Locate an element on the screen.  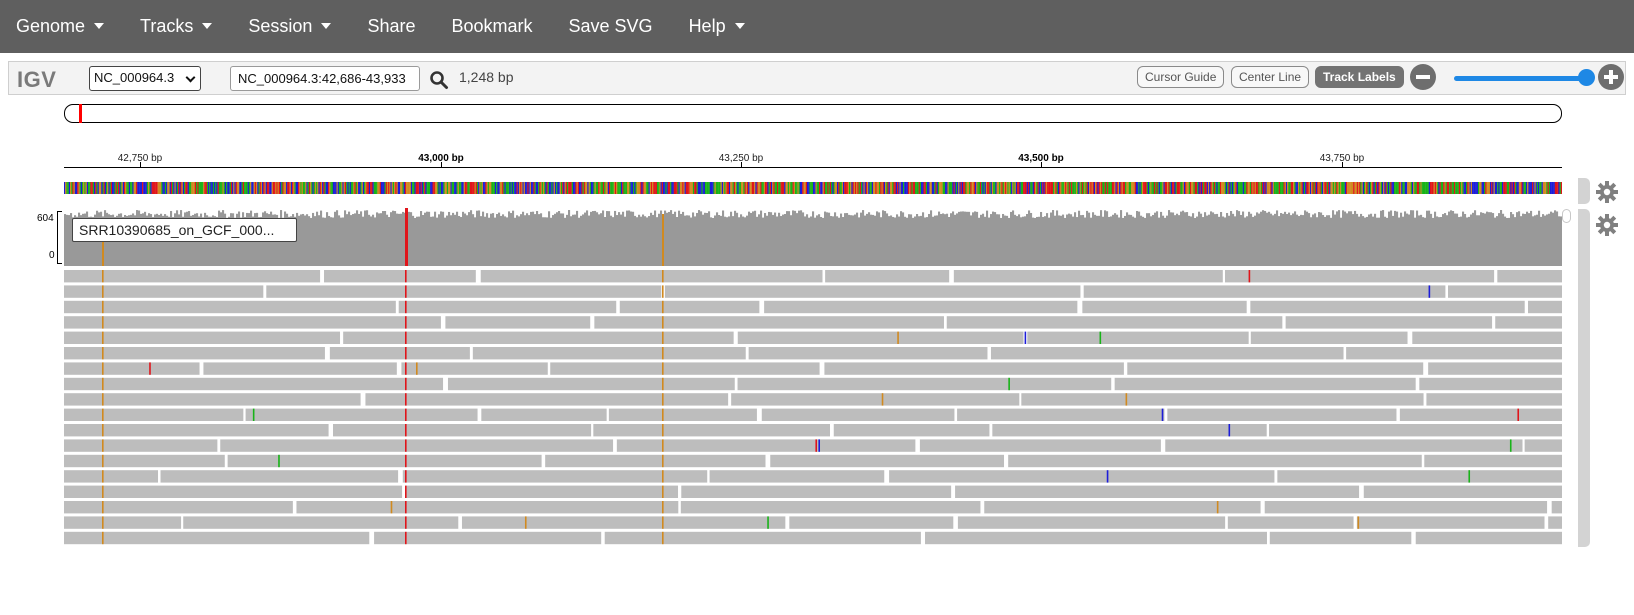
tracks-menu: Tracks is located at coordinates (176, 26).